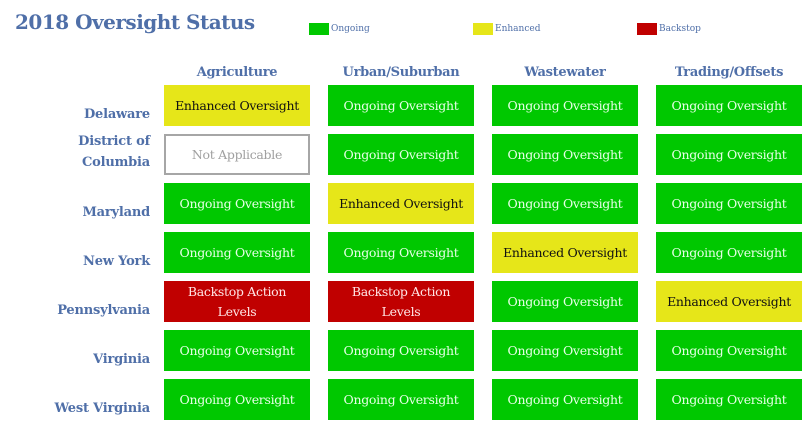 Image resolution: width=811 pixels, height=430 pixels. What do you see at coordinates (565, 72) in the screenshot?
I see `column-header: Wastewater` at bounding box center [565, 72].